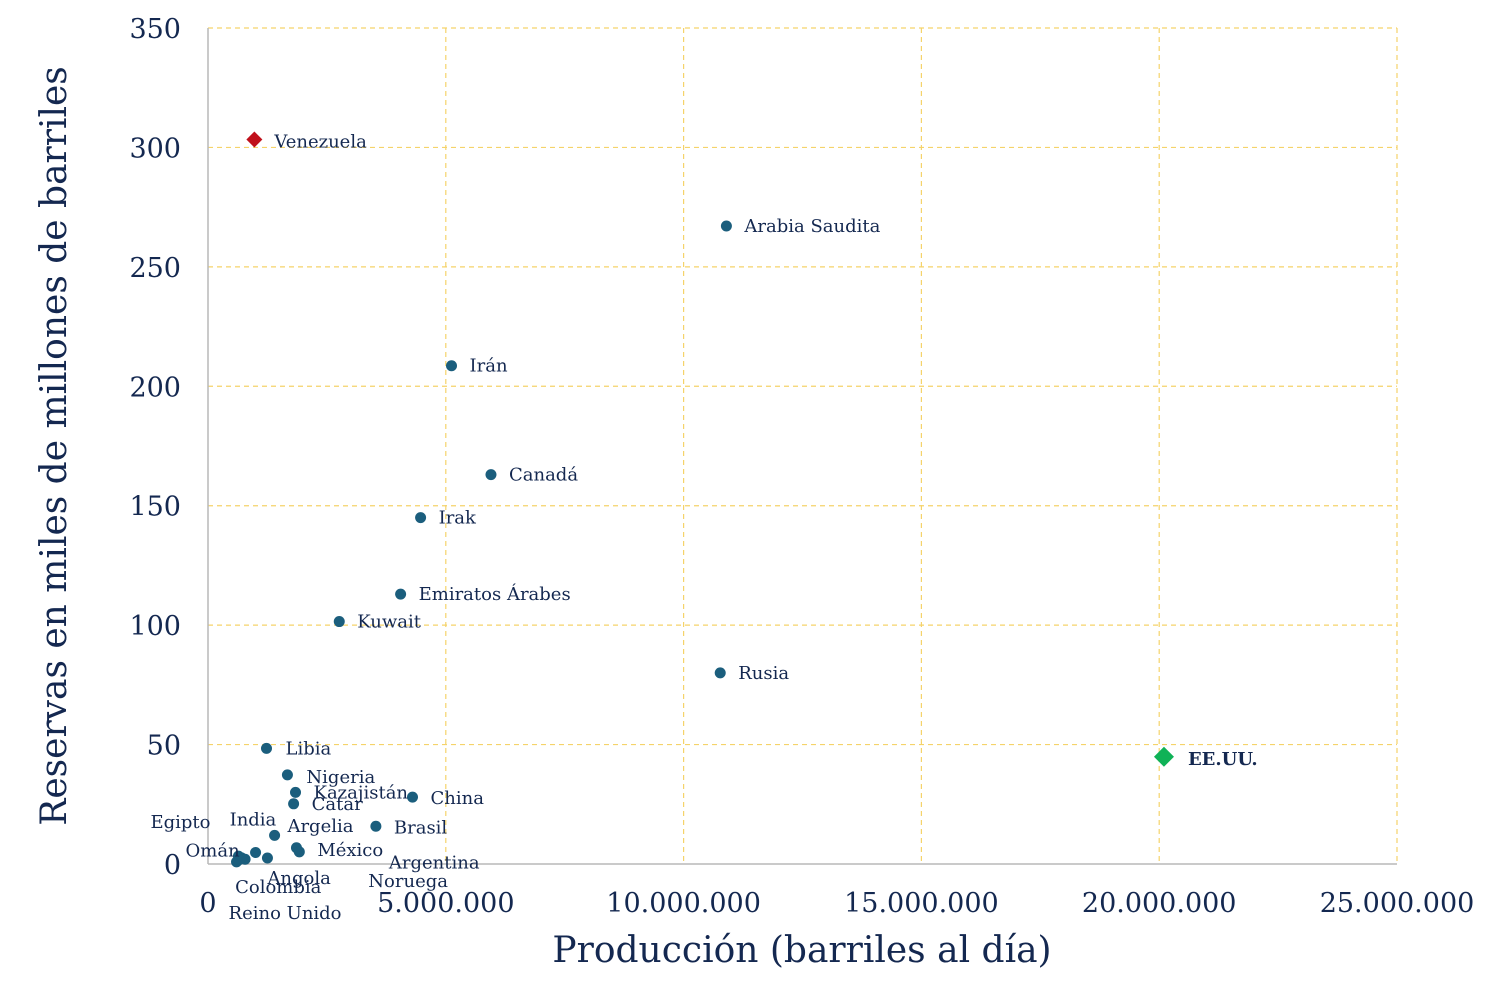 Image resolution: width=1487 pixels, height=1000 pixels. What do you see at coordinates (491, 475) in the screenshot?
I see `point-canada` at bounding box center [491, 475].